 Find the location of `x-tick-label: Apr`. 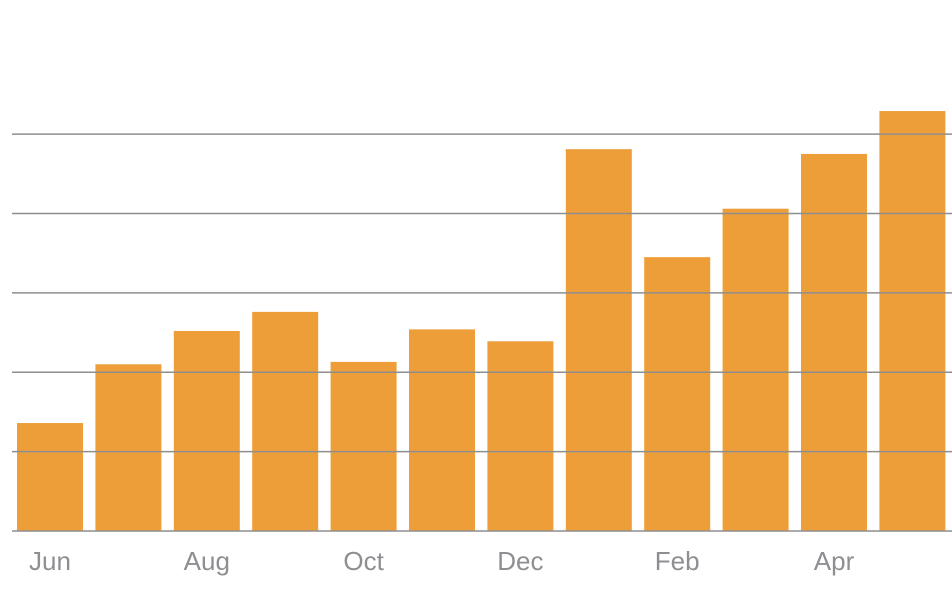

x-tick-label: Apr is located at coordinates (834, 561).